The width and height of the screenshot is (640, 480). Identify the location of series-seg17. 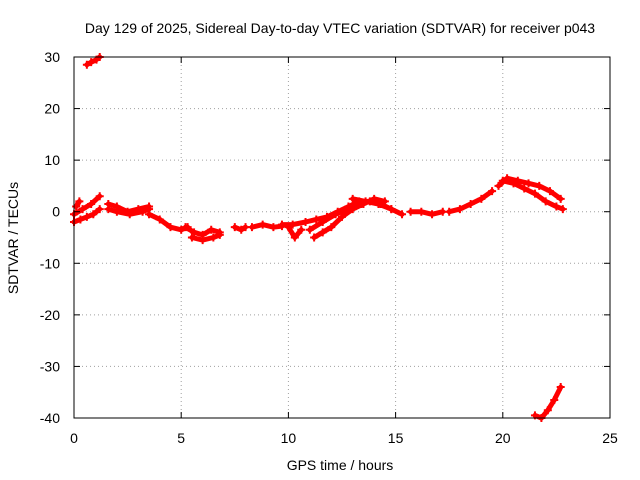
(427, 213).